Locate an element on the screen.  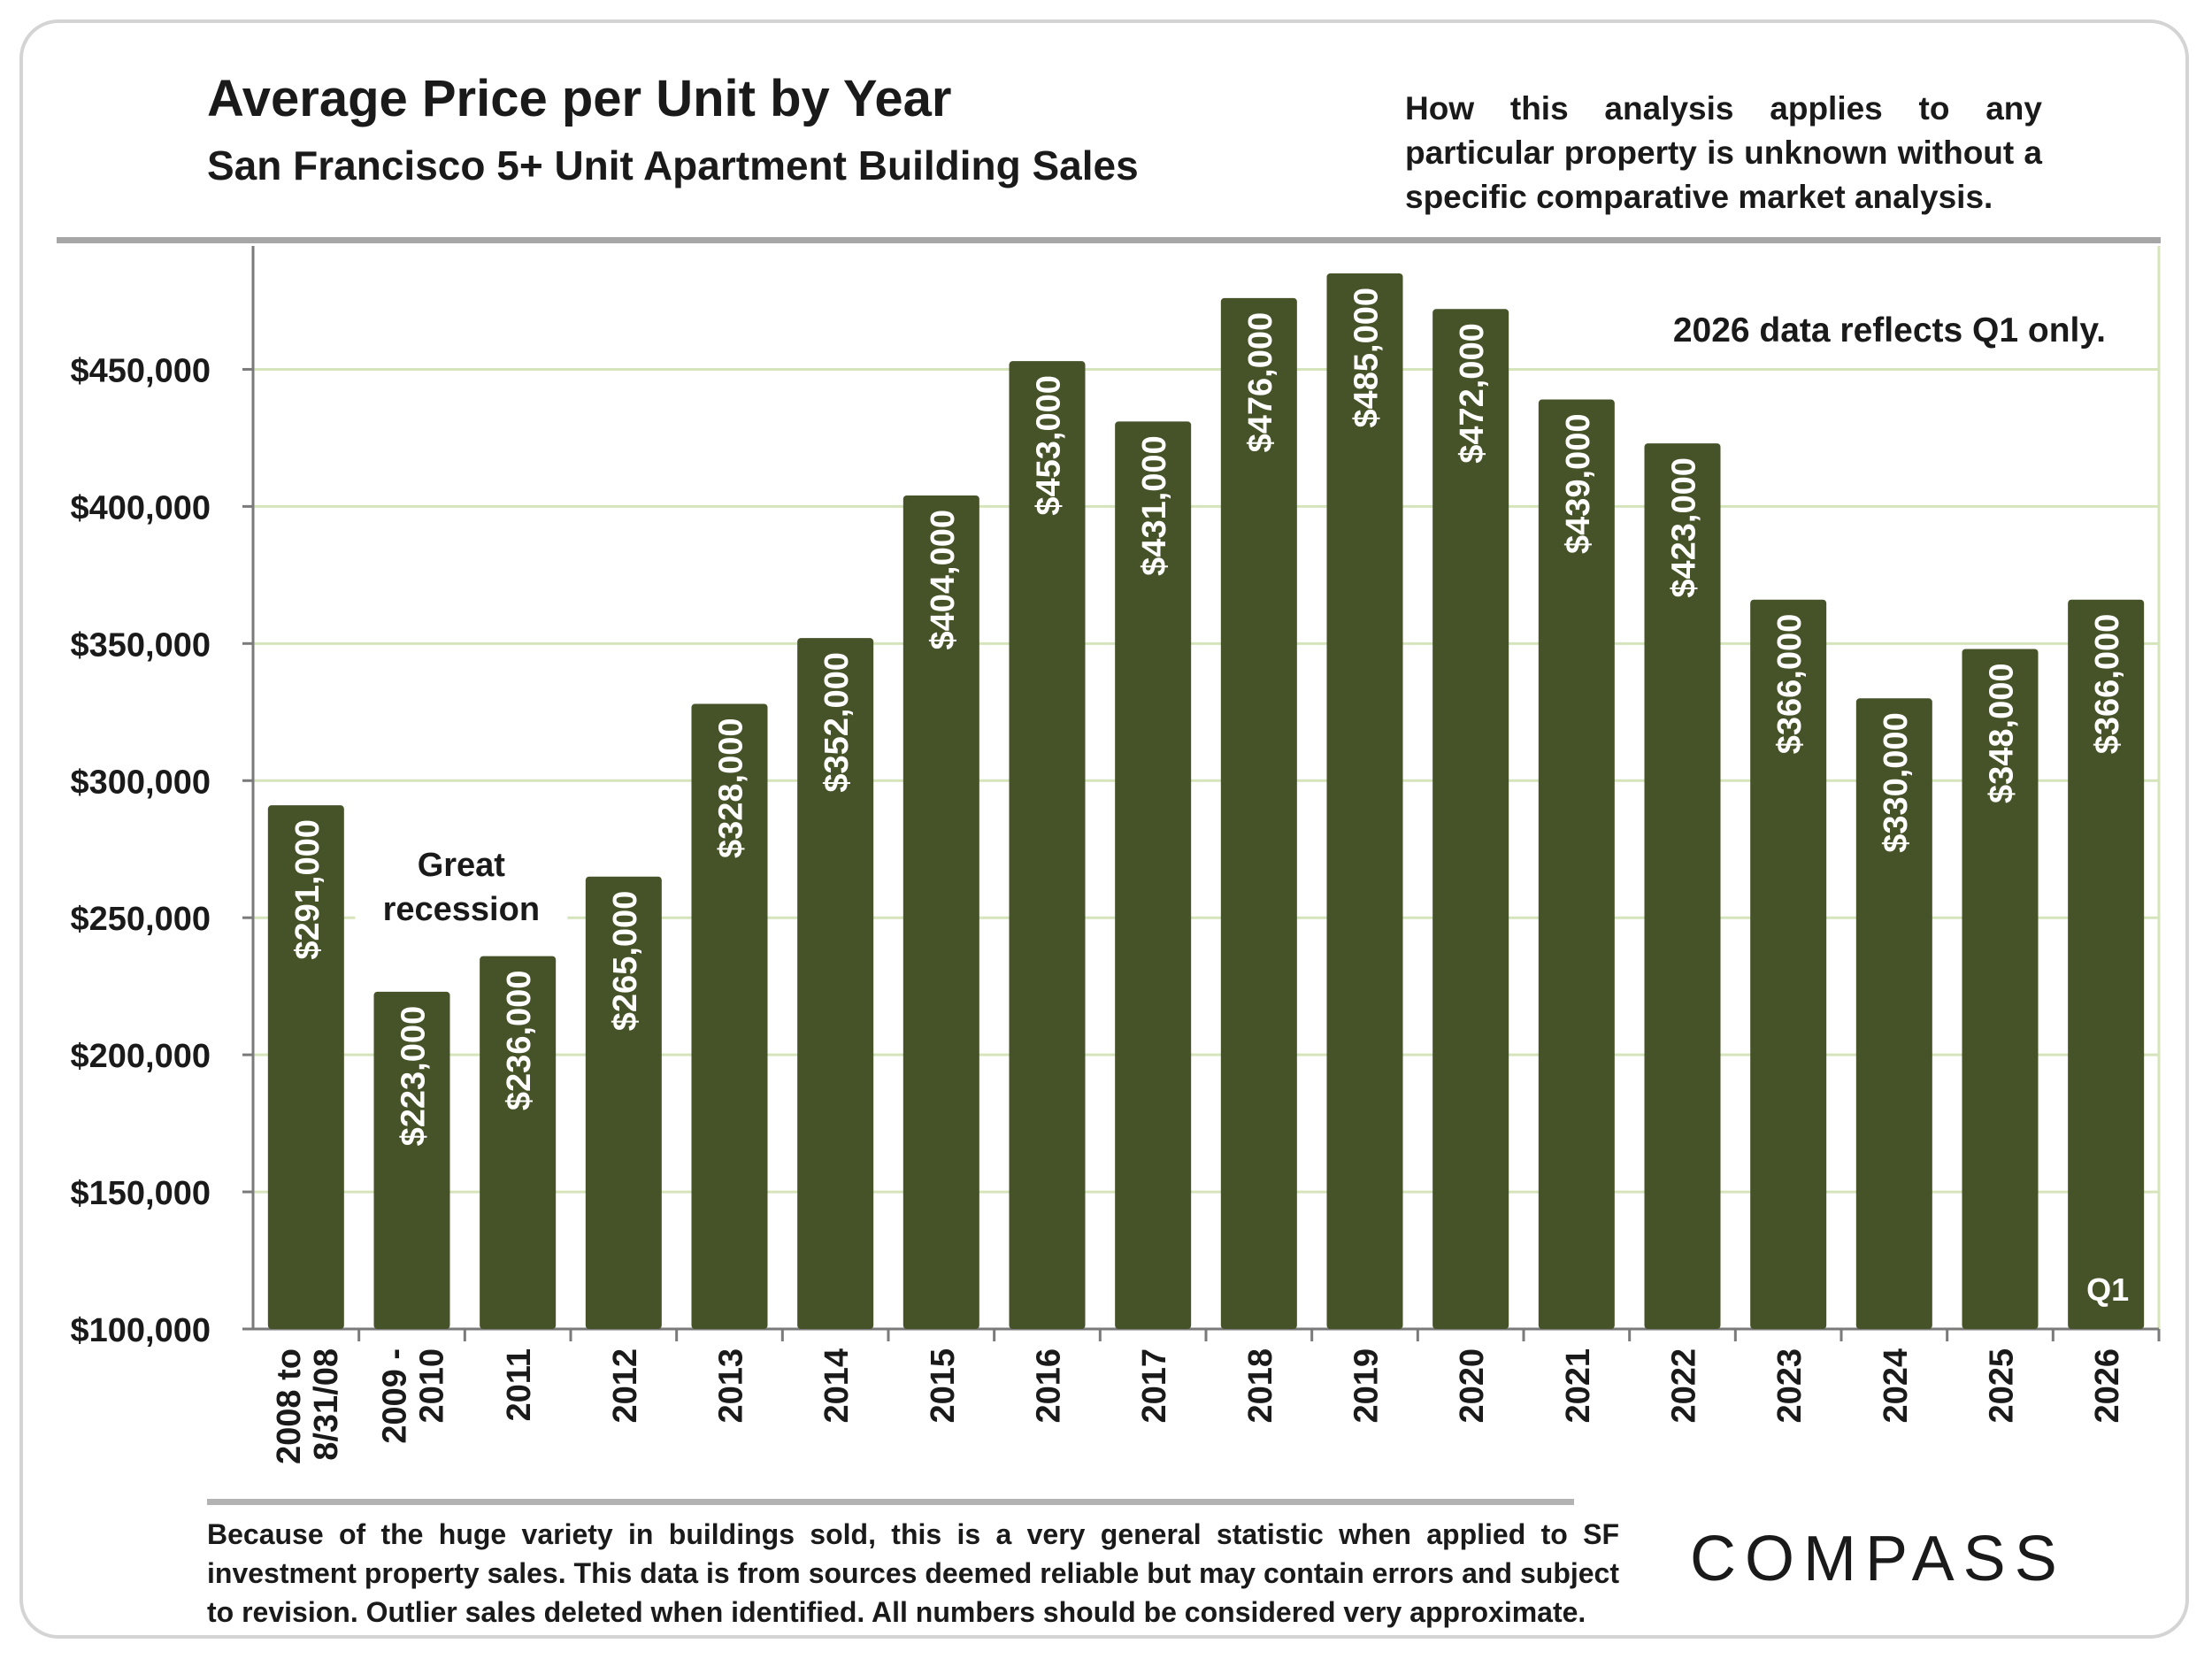
bar-value-label: $439,000 is located at coordinates (1579, 485).